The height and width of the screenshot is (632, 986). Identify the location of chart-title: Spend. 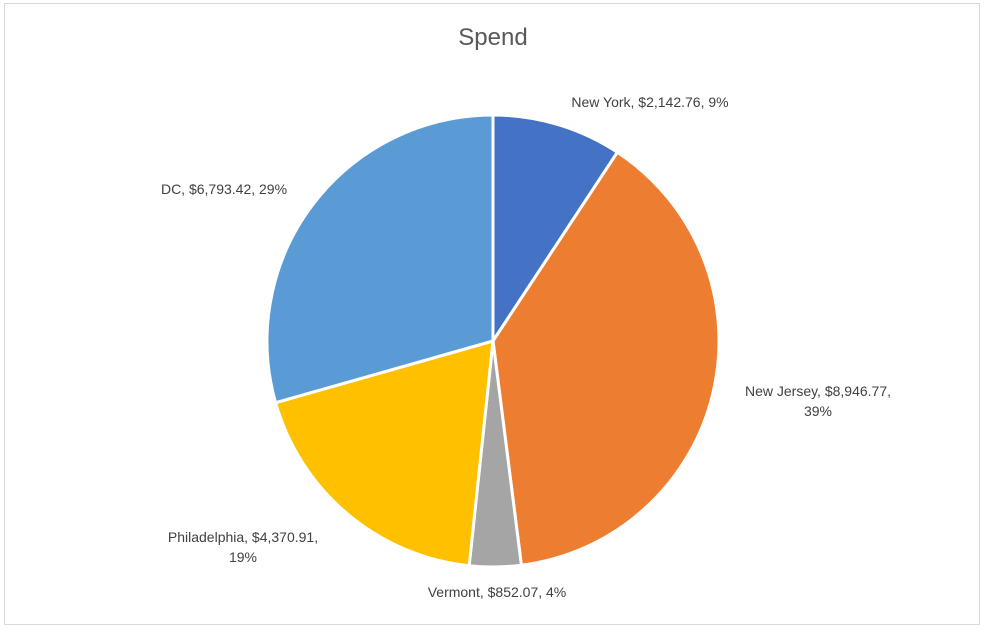
(492, 37).